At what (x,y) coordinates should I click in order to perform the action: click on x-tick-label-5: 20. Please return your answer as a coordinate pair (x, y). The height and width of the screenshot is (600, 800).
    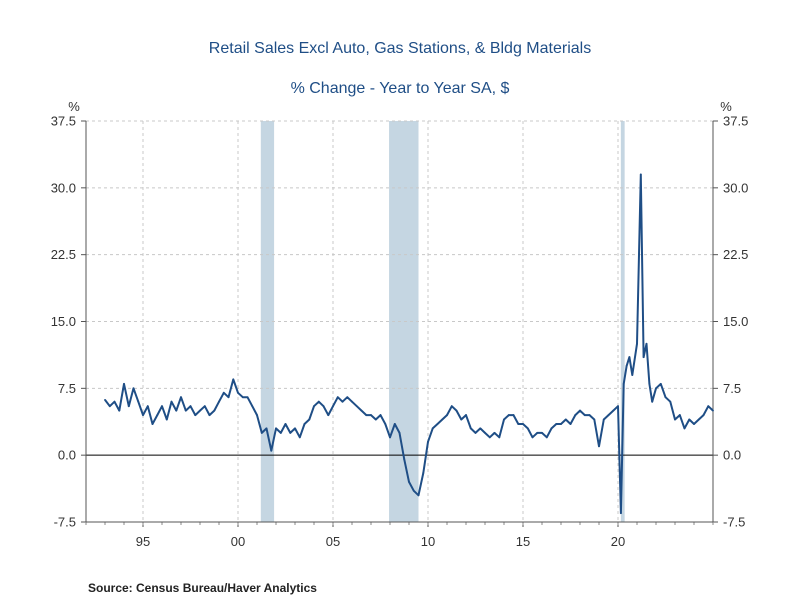
    Looking at the image, I should click on (618, 541).